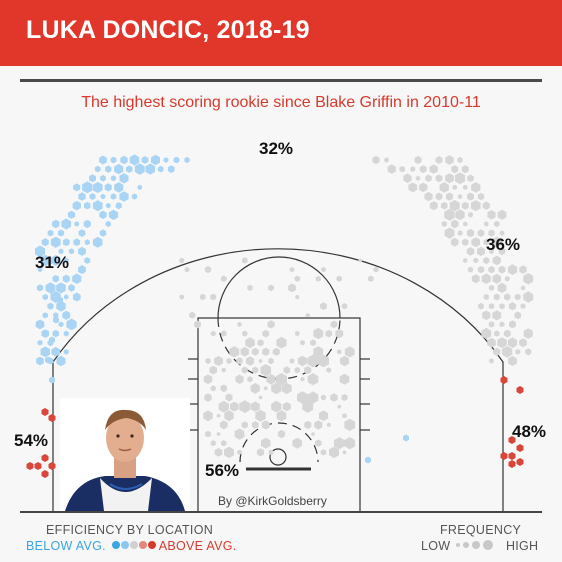  I want to click on rim, so click(278, 457).